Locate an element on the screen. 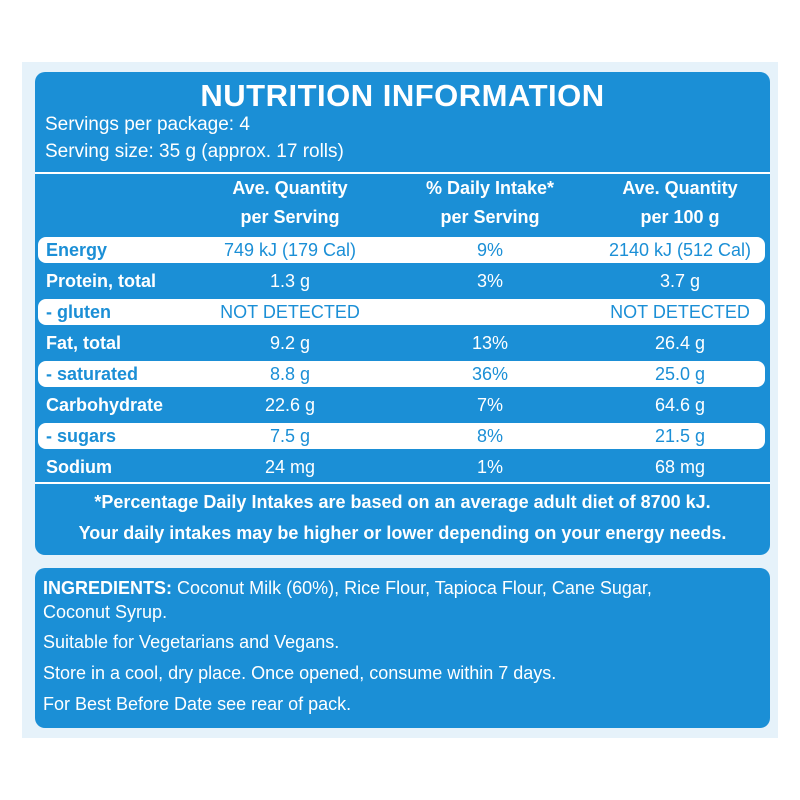 Image resolution: width=800 pixels, height=800 pixels. cell-value: 7.5 g is located at coordinates (290, 436).